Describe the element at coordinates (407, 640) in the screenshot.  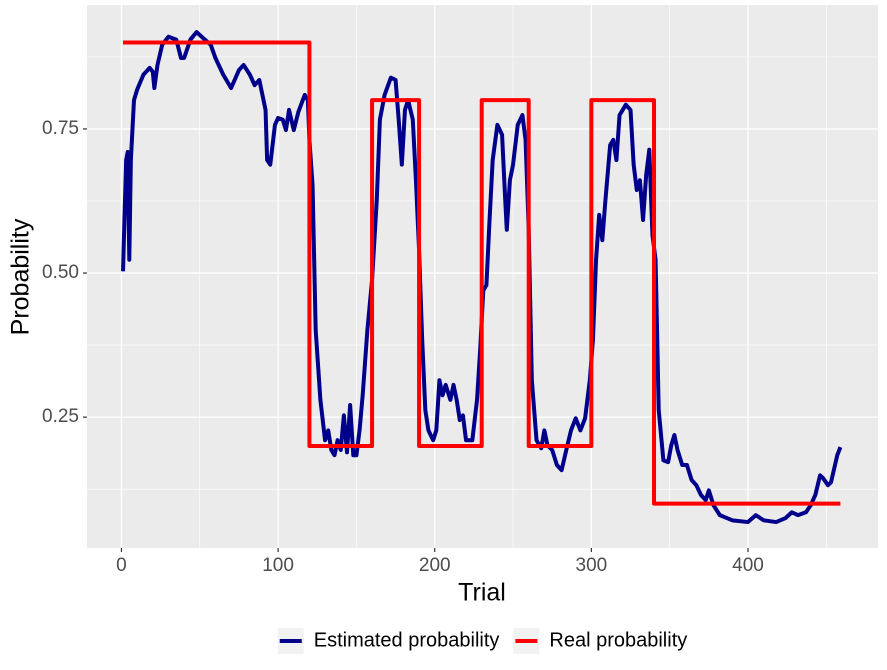
I see `legend-label: Estimated probability` at that location.